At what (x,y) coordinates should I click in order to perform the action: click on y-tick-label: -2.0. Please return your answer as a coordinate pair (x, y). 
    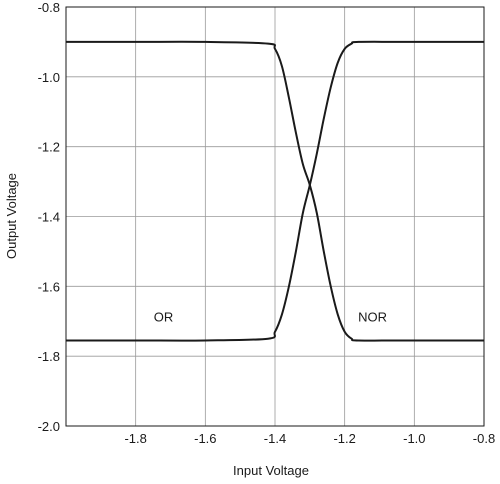
    Looking at the image, I should click on (49, 426).